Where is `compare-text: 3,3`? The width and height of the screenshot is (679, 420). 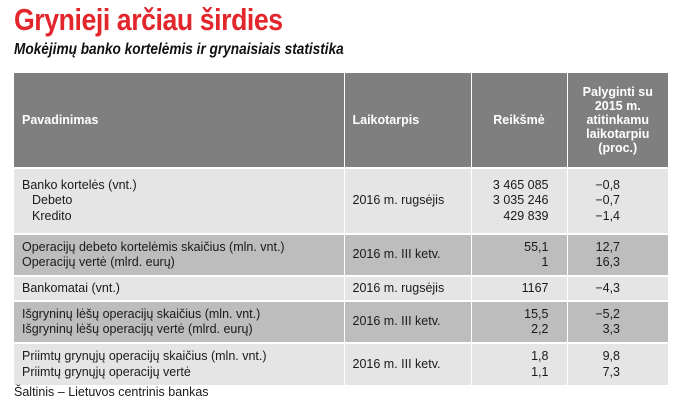
compare-text: 3,3 is located at coordinates (611, 329).